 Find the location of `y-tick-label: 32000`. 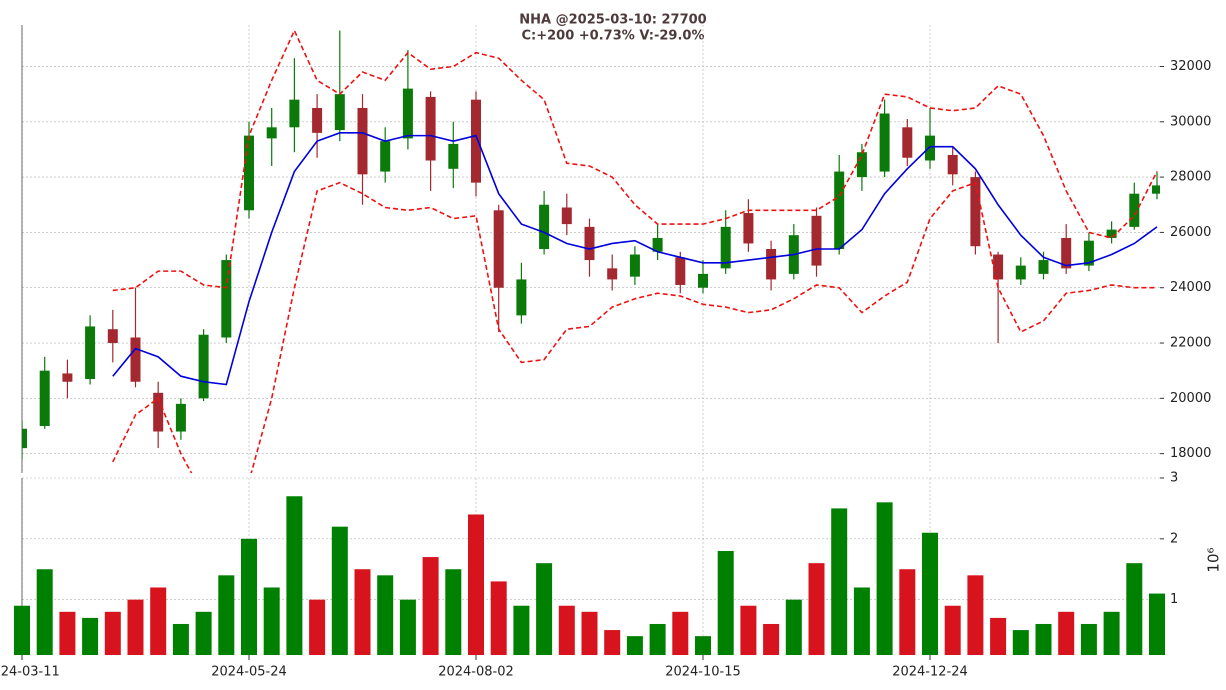

y-tick-label: 32000 is located at coordinates (1190, 66).